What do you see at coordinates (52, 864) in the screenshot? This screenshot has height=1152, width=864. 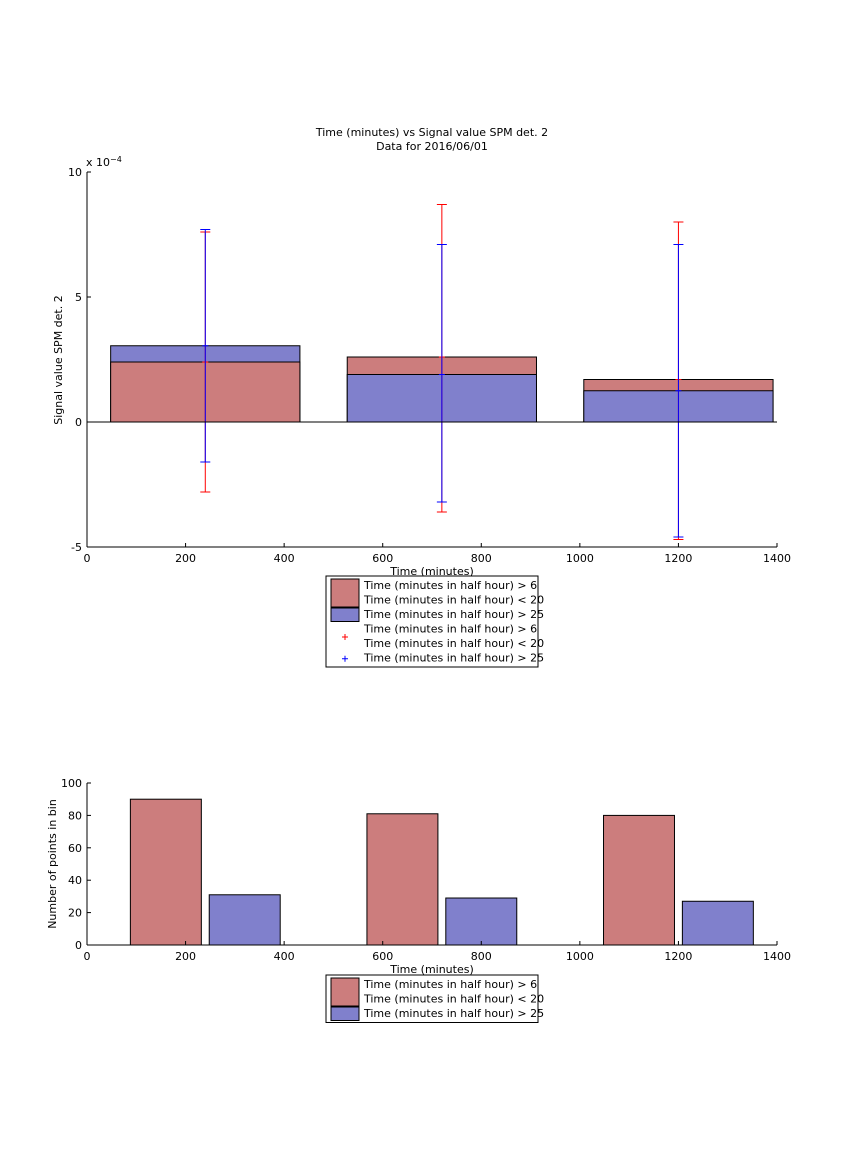 I see `y-axis-label: Number of points in bin` at bounding box center [52, 864].